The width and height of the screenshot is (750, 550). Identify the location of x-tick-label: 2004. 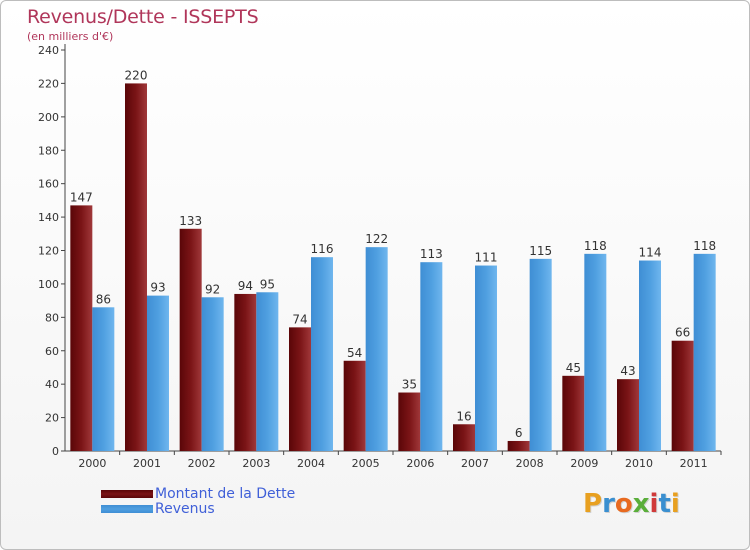
(311, 463).